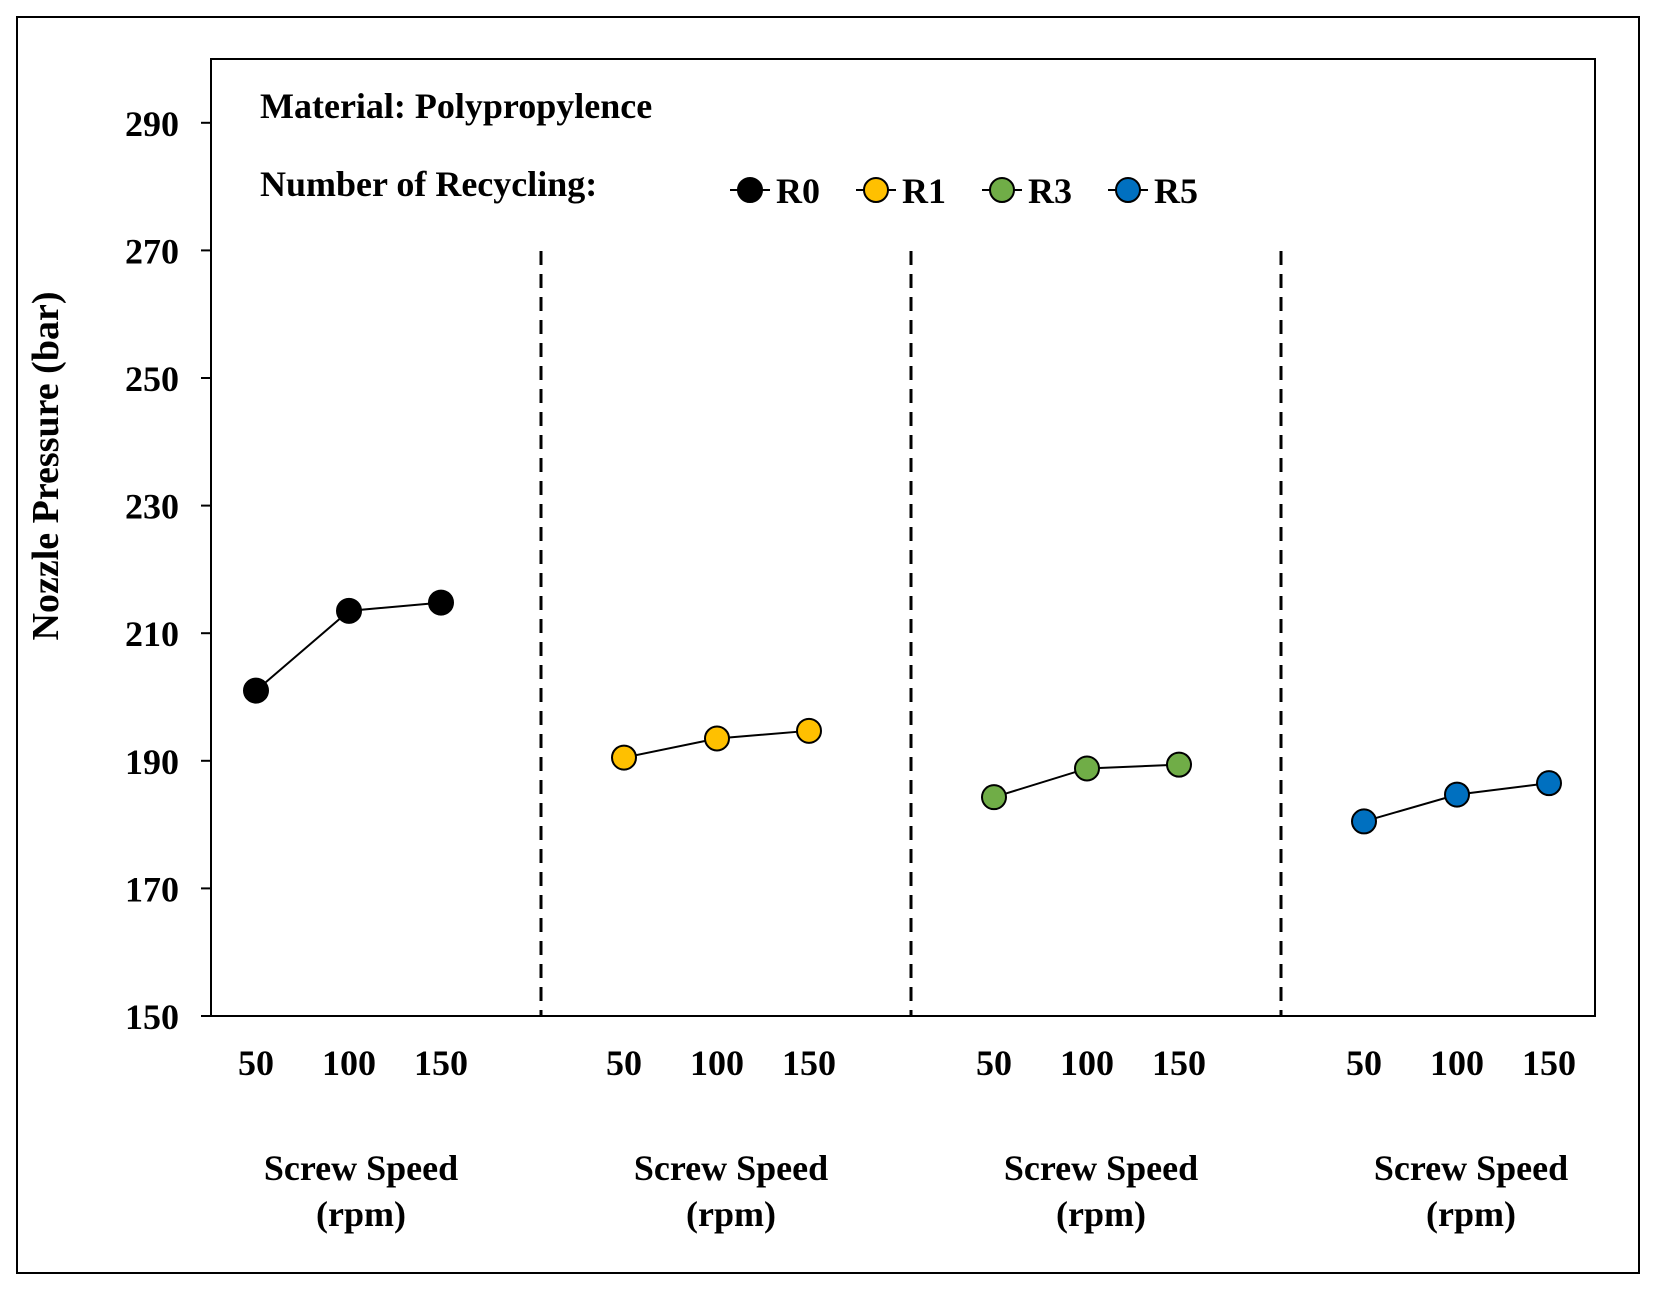 Image resolution: width=1656 pixels, height=1292 pixels. Describe the element at coordinates (924, 191) in the screenshot. I see `legend-label-r1: R1` at that location.